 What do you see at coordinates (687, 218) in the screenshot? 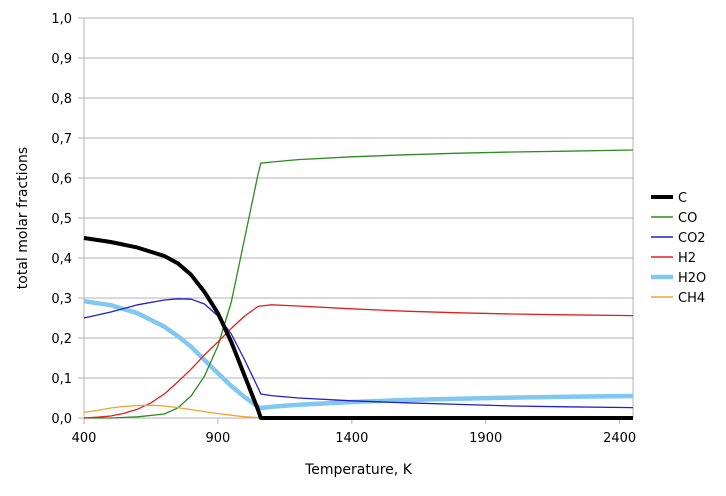
I see `legend-label-co: CO` at bounding box center [687, 218].